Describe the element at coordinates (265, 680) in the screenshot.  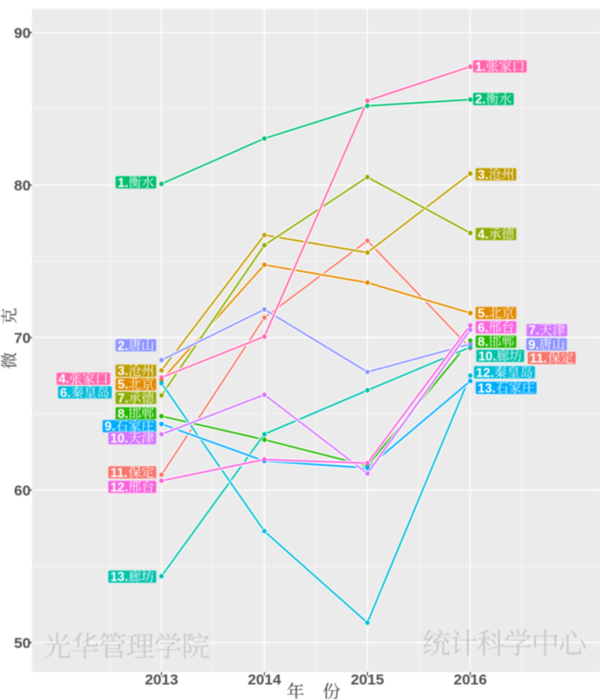
I see `svg-text: 2014` at that location.